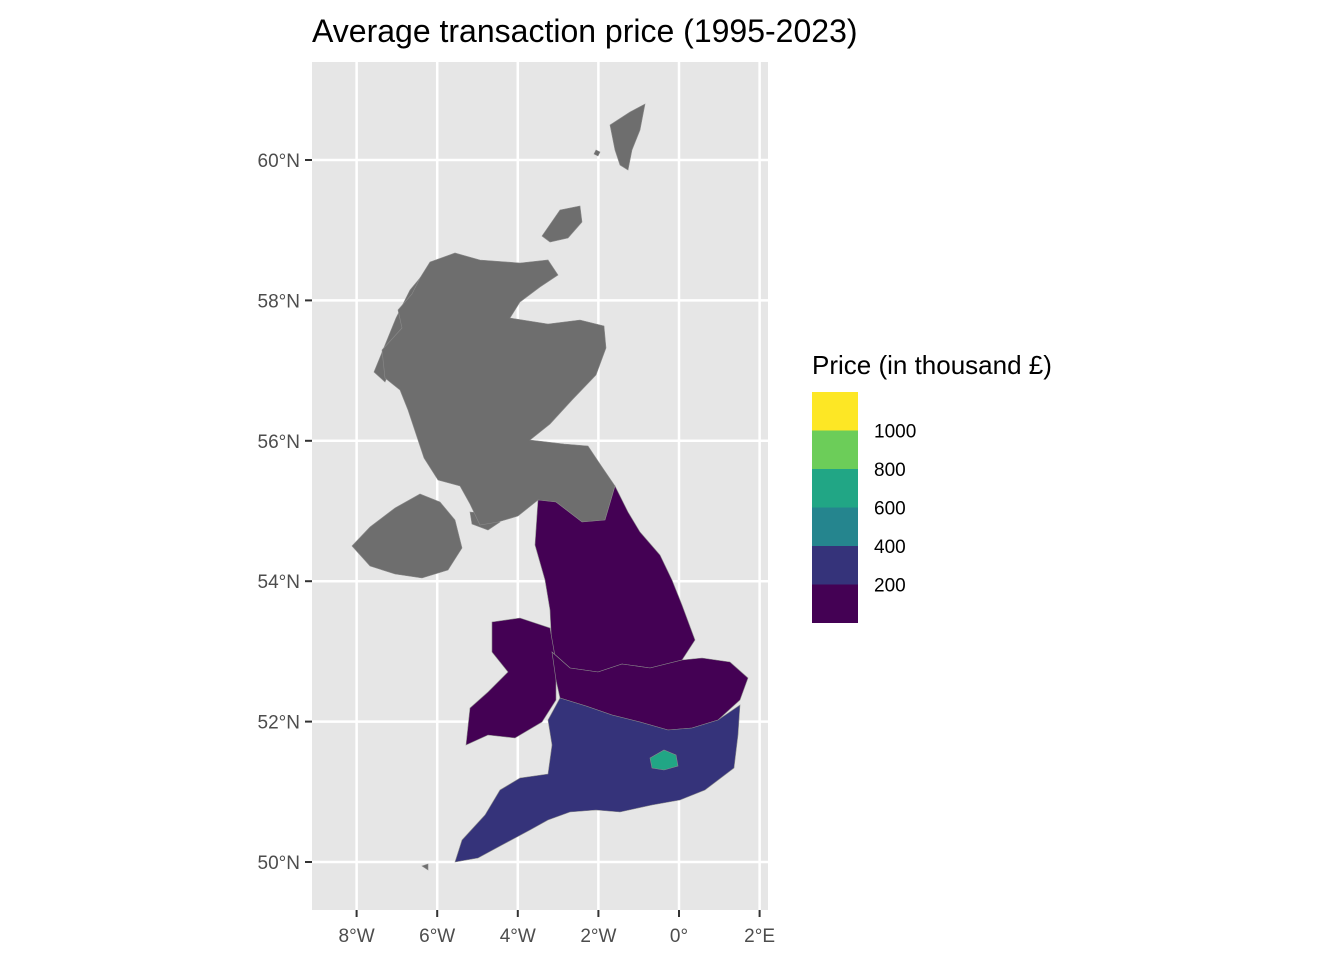  I want to click on legend-label: 1000, so click(895, 432).